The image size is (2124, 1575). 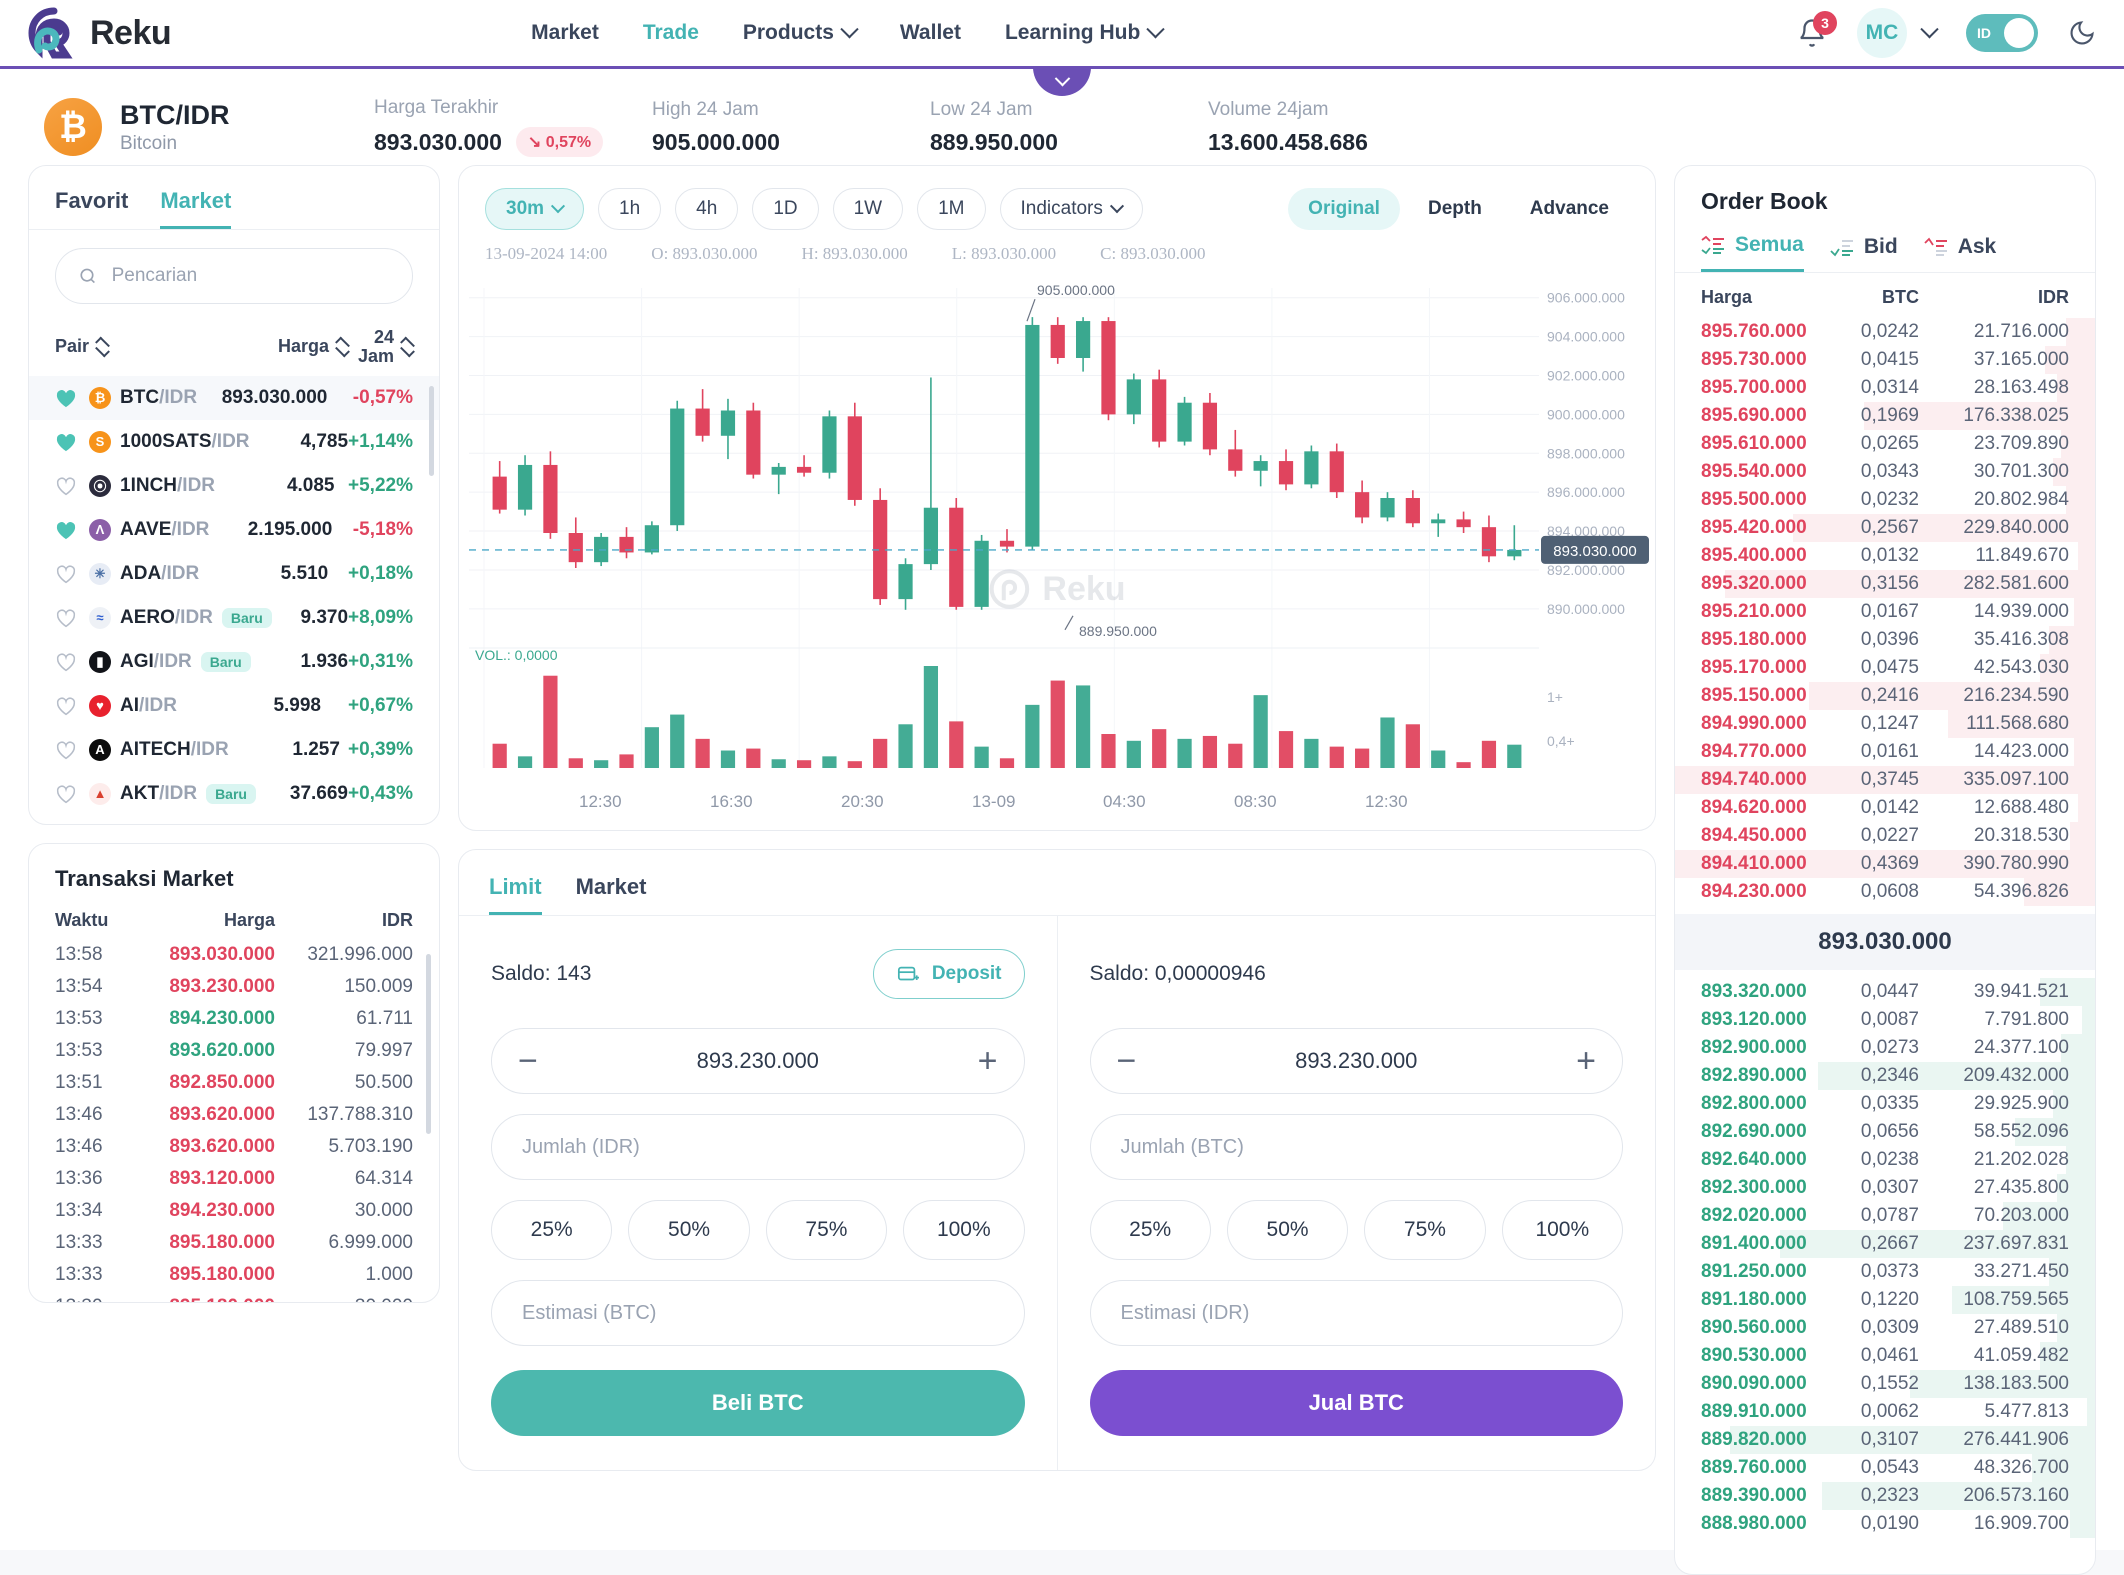 What do you see at coordinates (948, 974) in the screenshot?
I see `deposit-button: Deposit` at bounding box center [948, 974].